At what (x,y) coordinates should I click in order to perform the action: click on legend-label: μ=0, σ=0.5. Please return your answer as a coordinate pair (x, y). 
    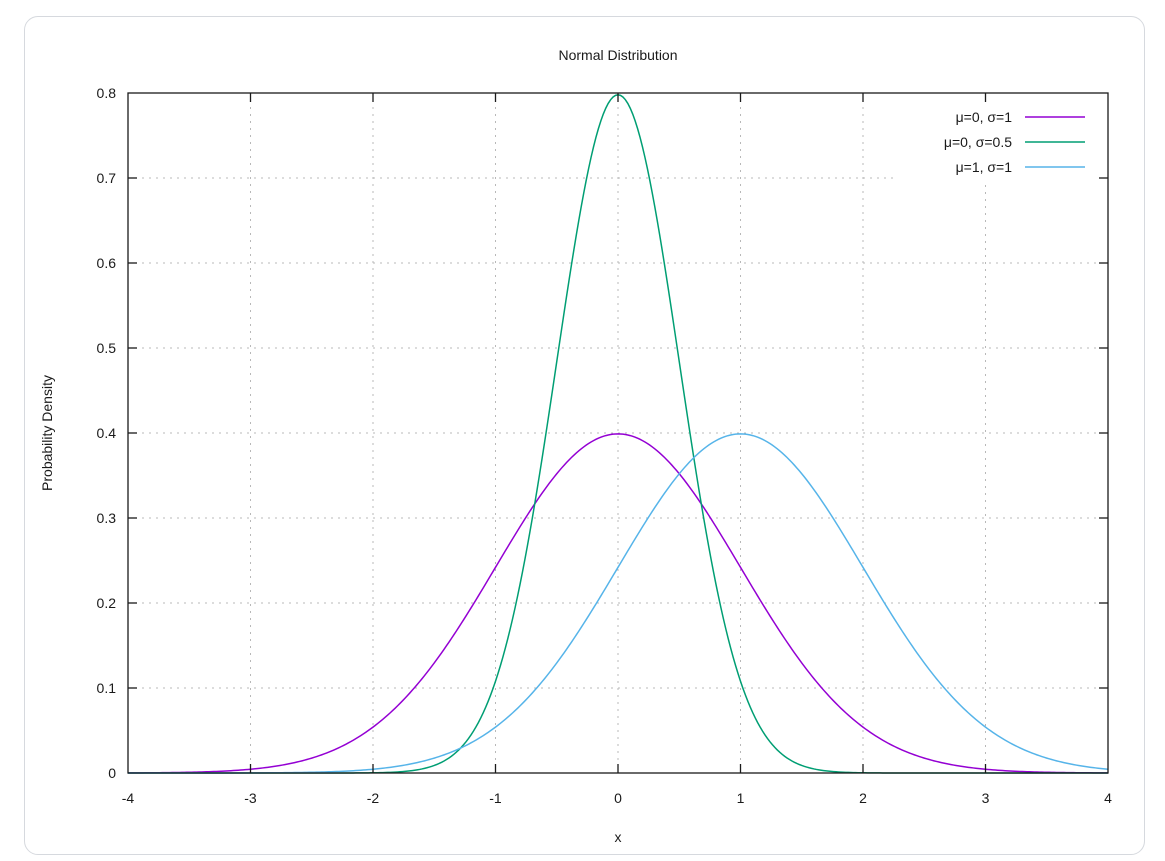
    Looking at the image, I should click on (978, 142).